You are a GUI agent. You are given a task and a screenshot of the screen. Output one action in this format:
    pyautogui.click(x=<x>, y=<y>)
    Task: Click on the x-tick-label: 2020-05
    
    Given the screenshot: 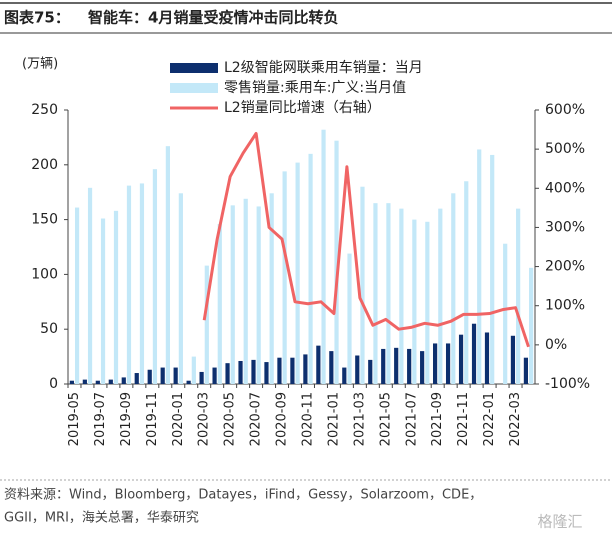 What is the action you would take?
    pyautogui.click(x=230, y=419)
    